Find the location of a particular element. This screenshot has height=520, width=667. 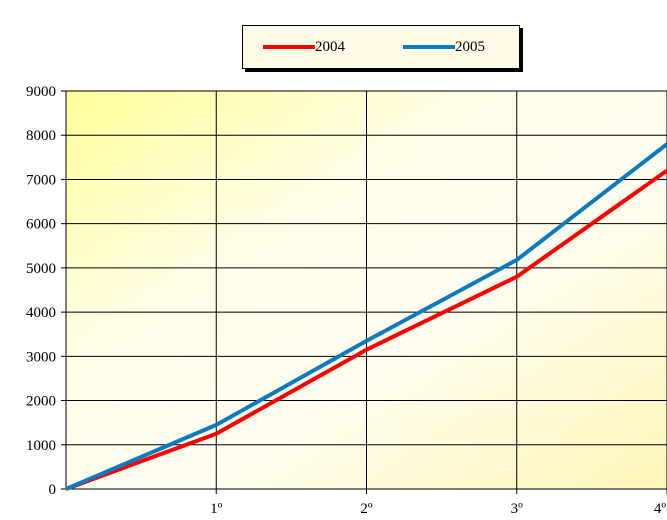

legend-swatch-2004 is located at coordinates (289, 47).